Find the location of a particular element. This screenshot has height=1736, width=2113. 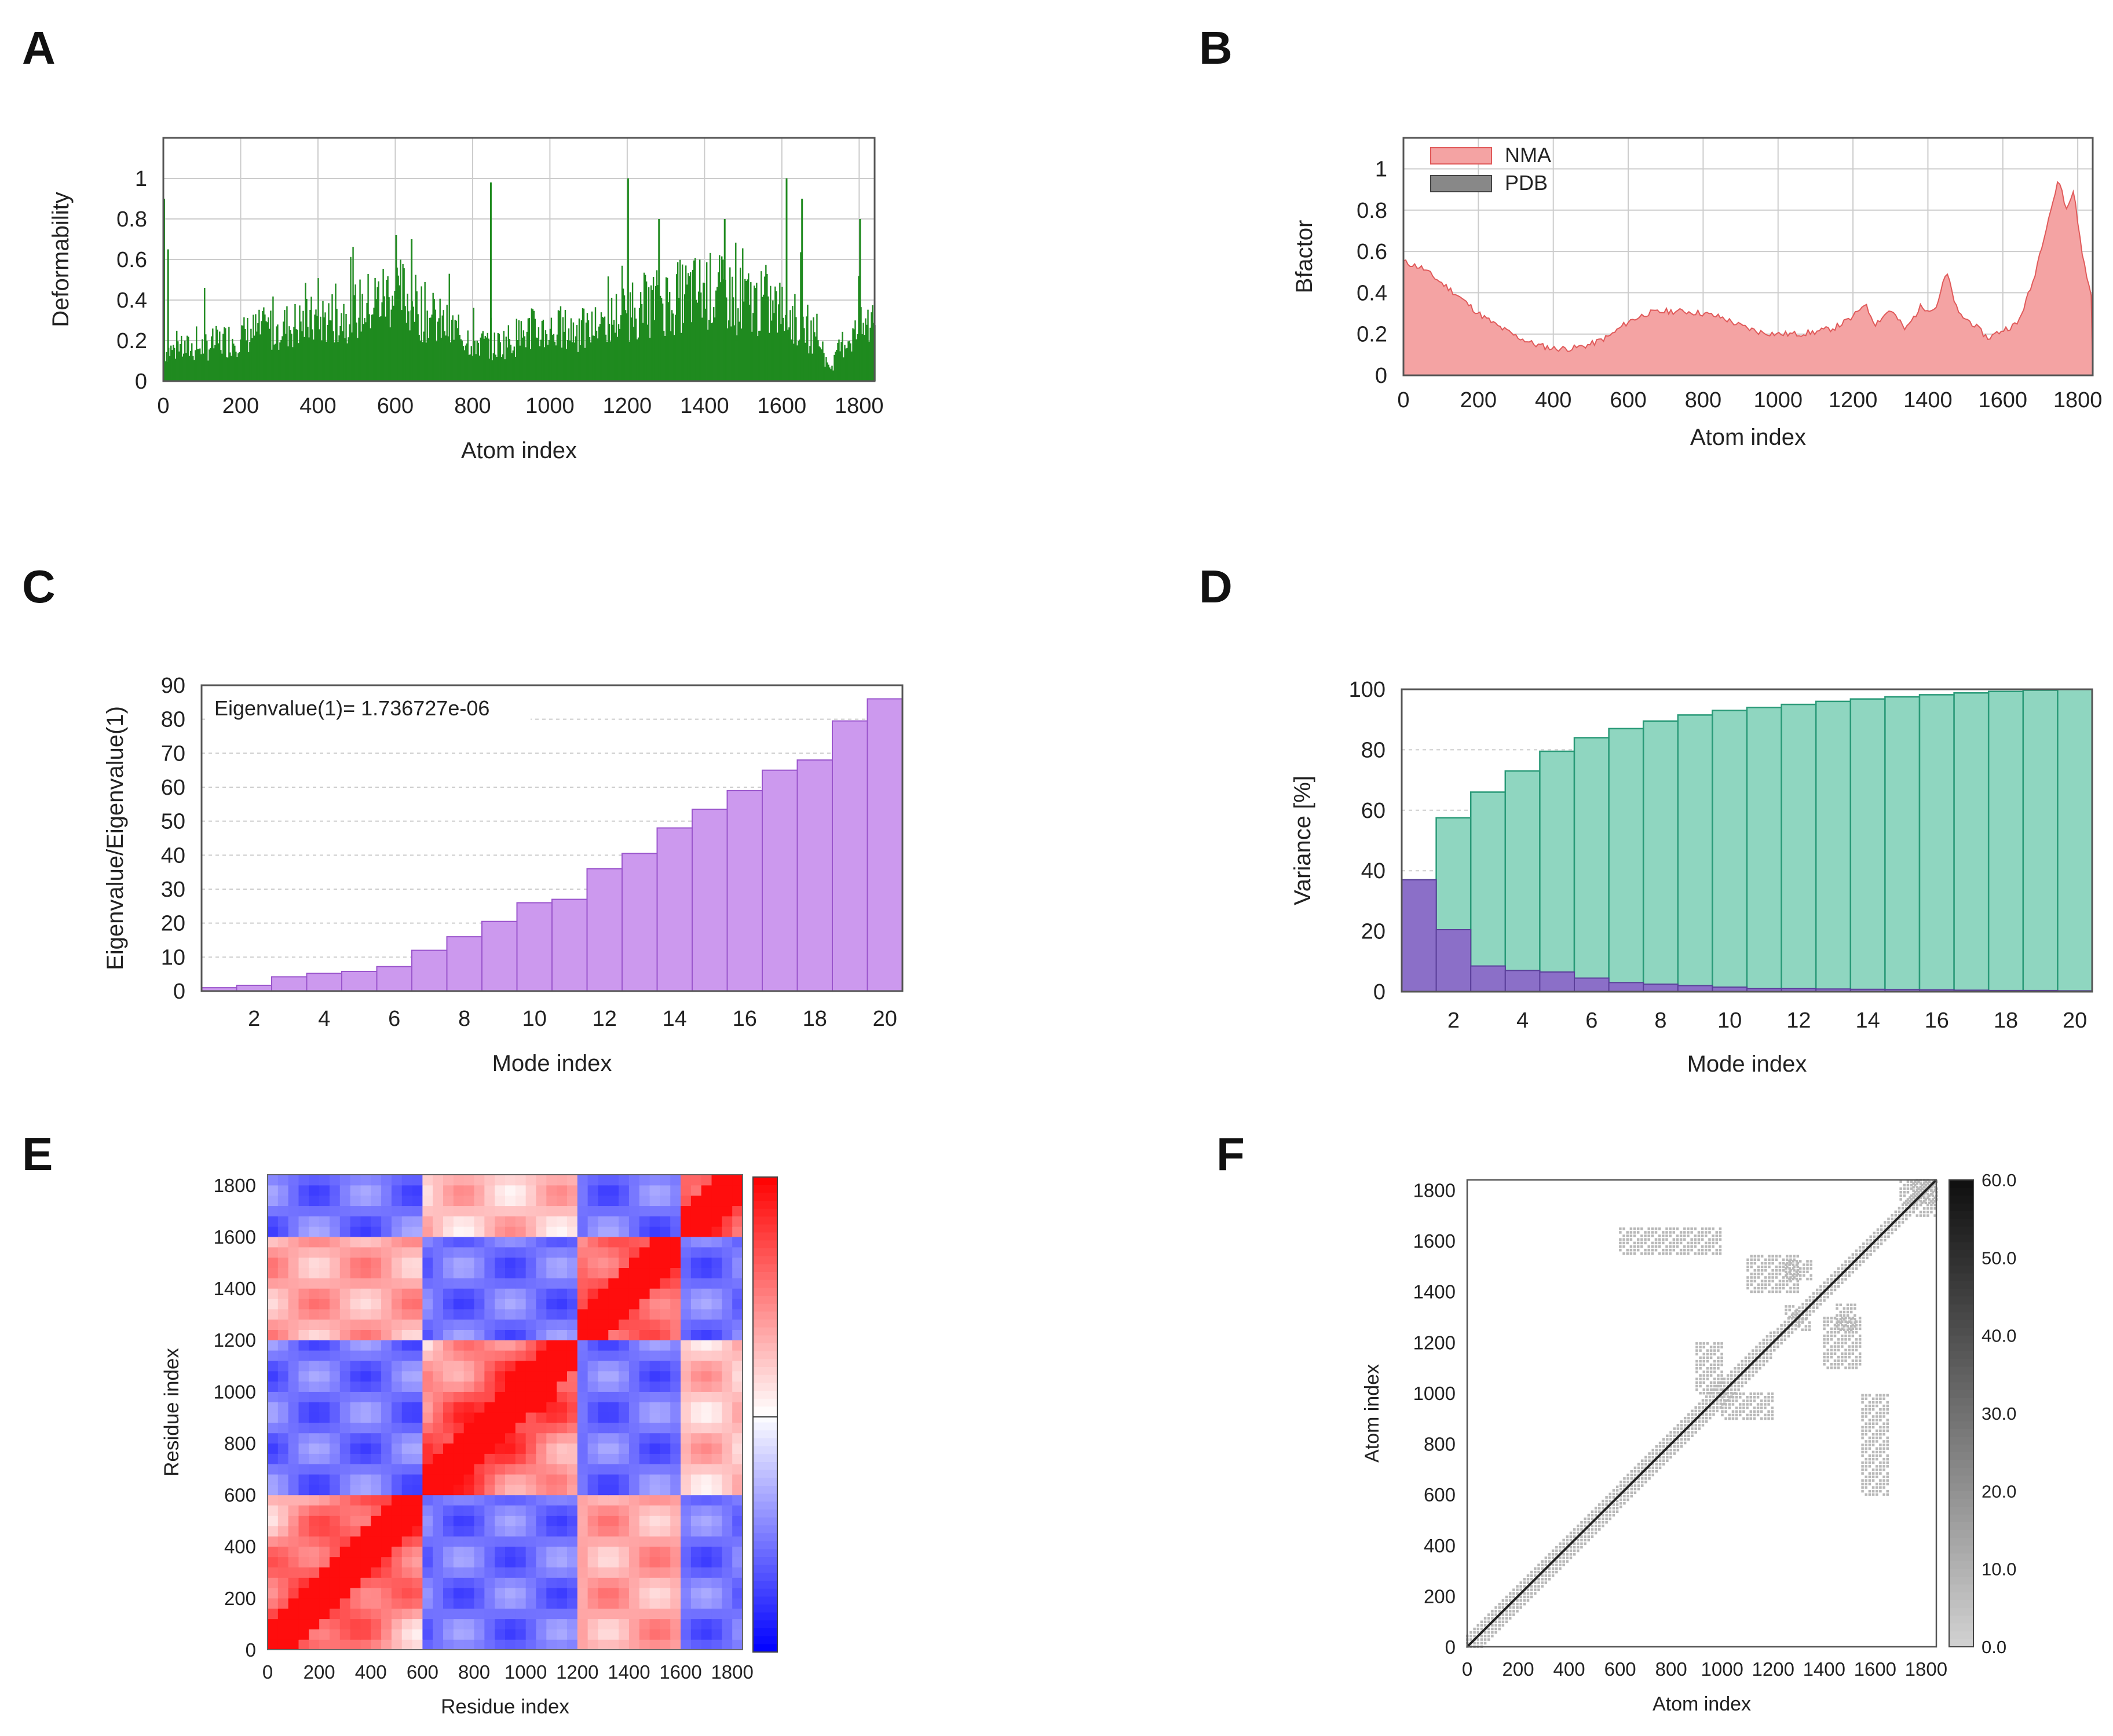

x-tick-label: 1200 is located at coordinates (627, 406).